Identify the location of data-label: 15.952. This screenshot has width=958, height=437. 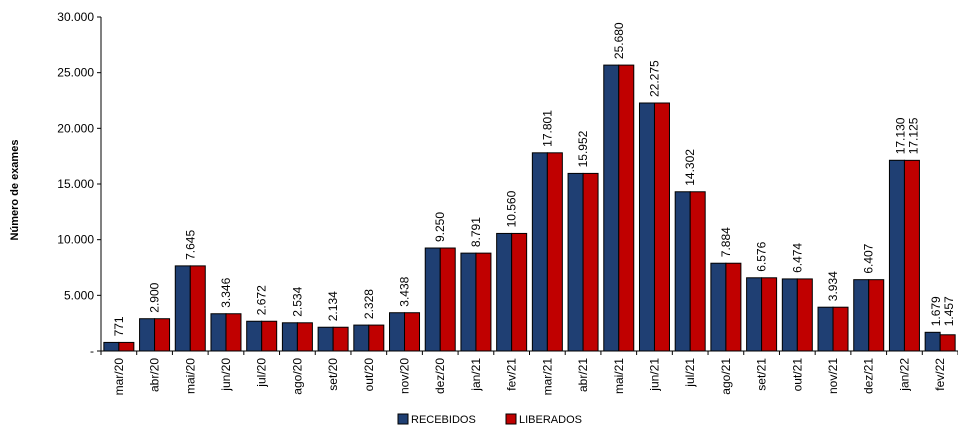
(583, 148).